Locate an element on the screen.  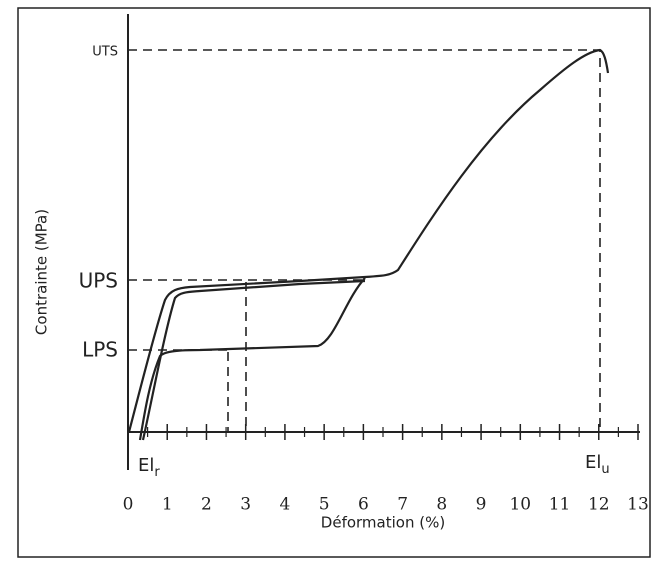
marker-label: Elu is located at coordinates (597, 464).